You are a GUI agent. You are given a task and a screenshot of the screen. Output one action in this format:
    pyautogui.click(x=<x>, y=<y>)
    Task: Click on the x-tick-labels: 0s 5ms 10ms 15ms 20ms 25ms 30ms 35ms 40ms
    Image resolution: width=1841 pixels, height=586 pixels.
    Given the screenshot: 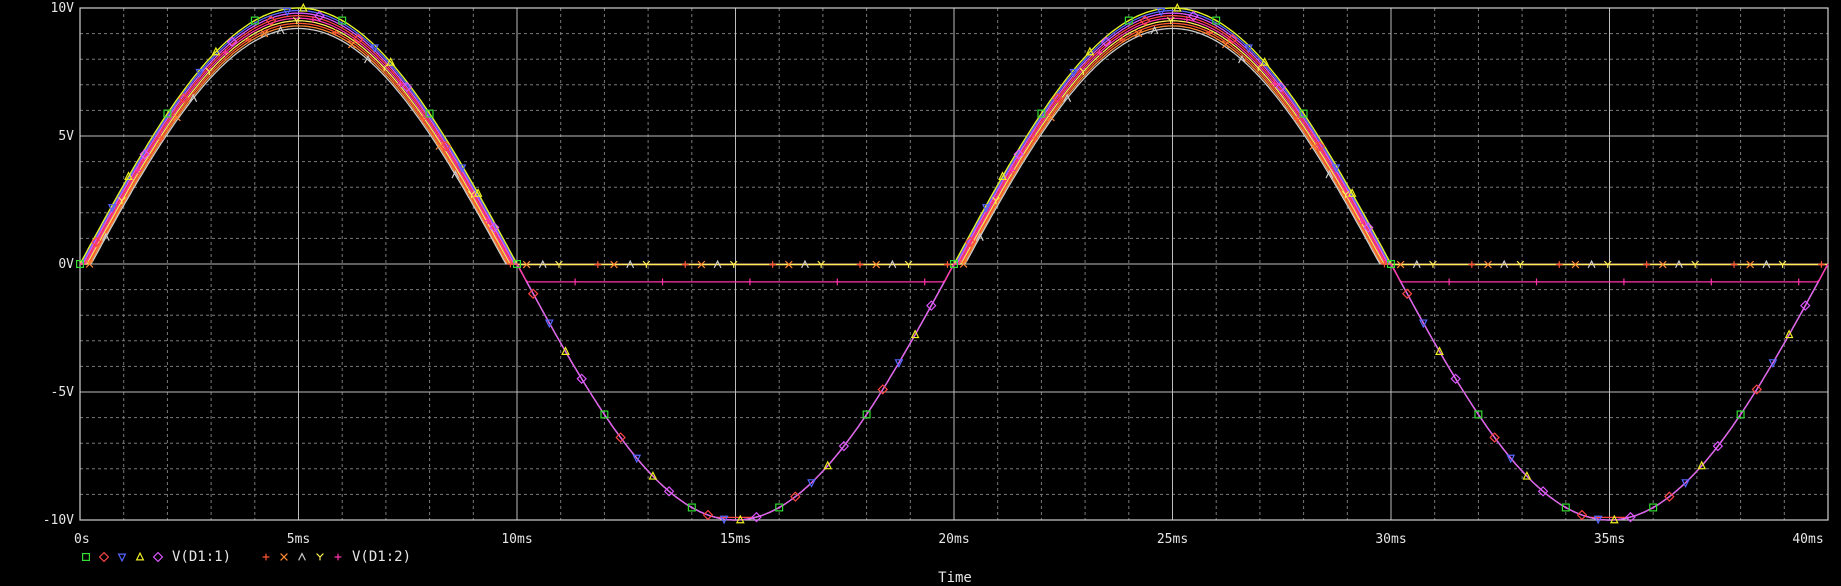 What is the action you would take?
    pyautogui.click(x=949, y=539)
    